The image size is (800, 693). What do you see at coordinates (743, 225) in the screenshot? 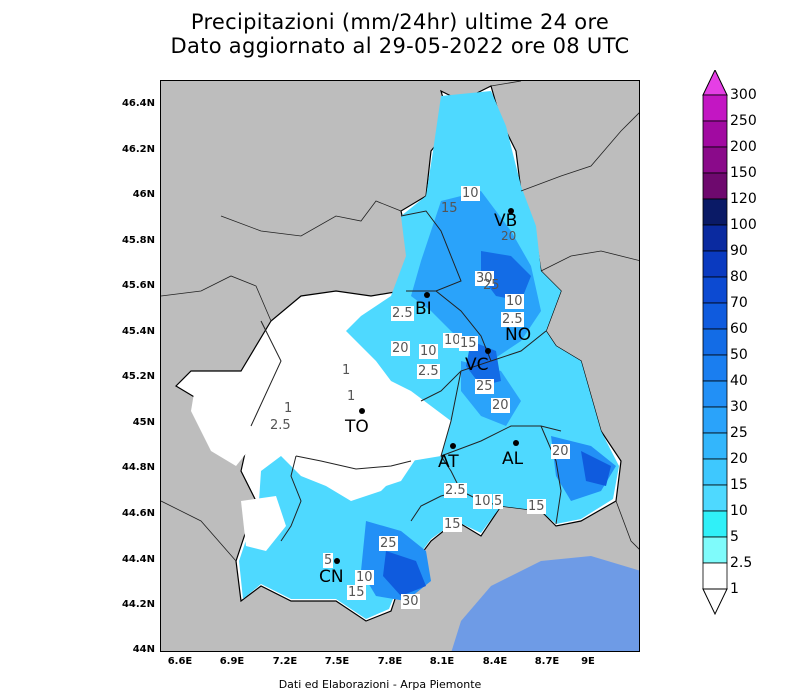
I see `colorbar-level-label: 100` at bounding box center [743, 225].